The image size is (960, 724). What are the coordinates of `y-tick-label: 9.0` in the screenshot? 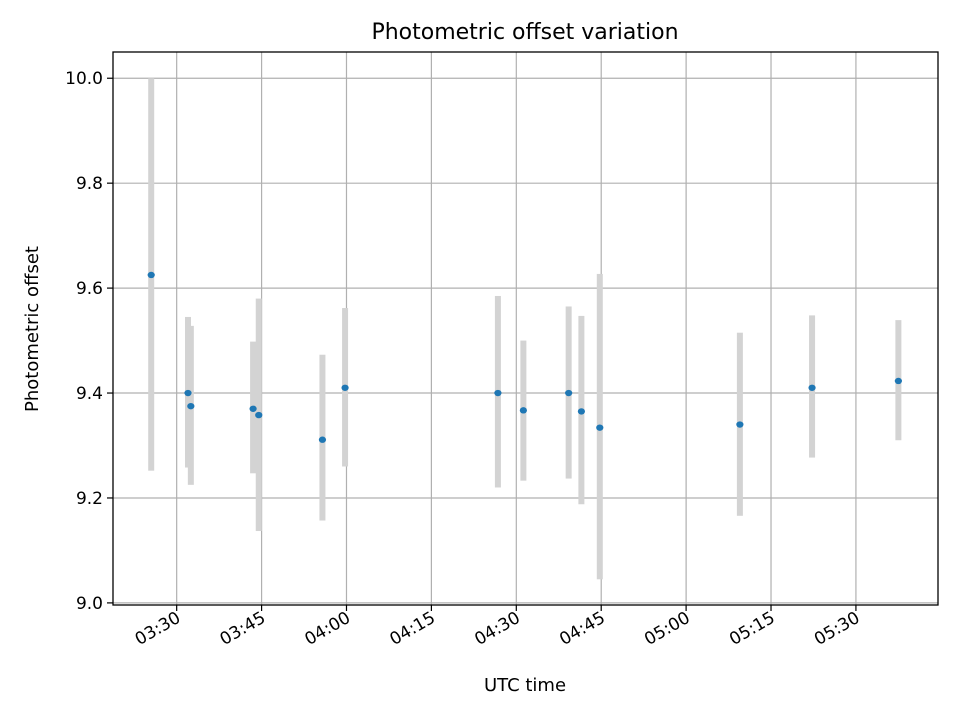 It's located at (89, 604).